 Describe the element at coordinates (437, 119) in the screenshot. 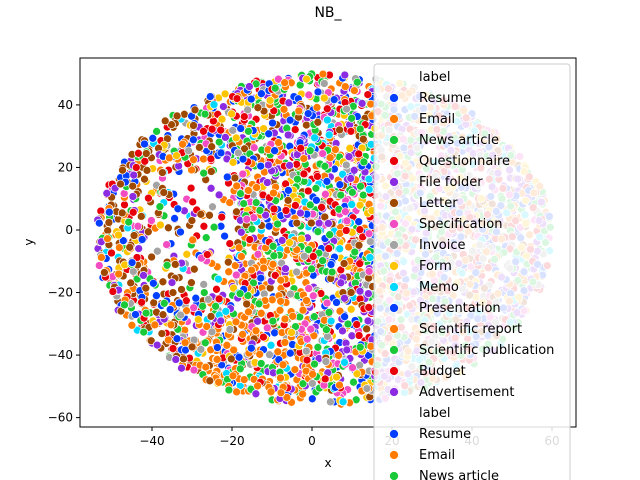

I see `legend-label: Email` at that location.